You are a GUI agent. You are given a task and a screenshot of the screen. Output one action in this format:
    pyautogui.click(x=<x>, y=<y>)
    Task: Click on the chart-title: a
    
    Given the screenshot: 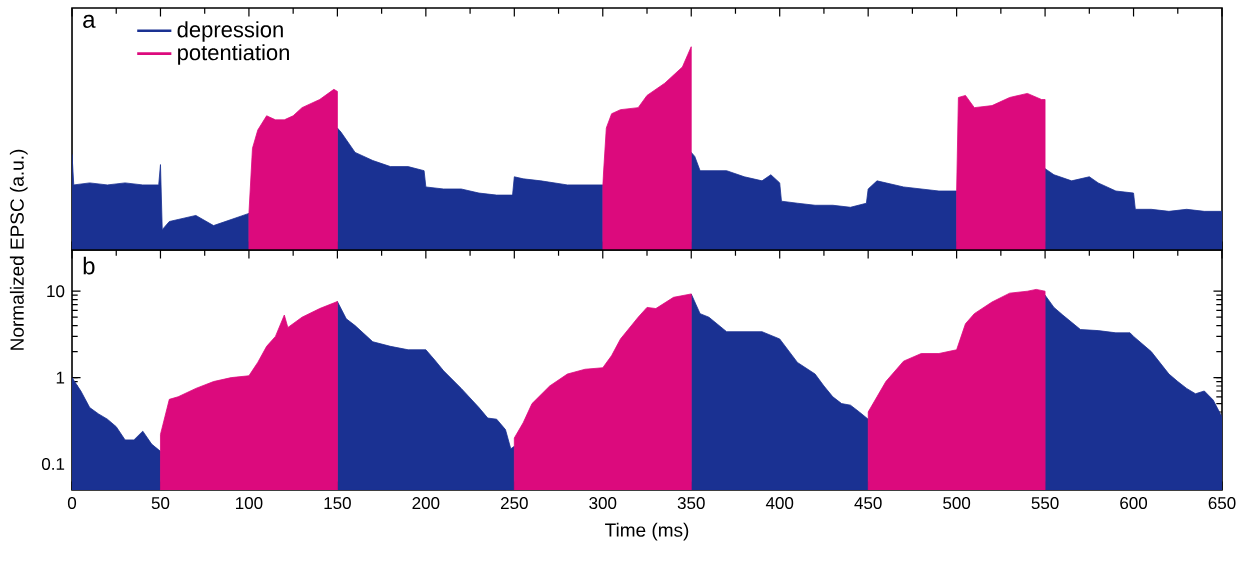 What is the action you would take?
    pyautogui.click(x=89, y=21)
    